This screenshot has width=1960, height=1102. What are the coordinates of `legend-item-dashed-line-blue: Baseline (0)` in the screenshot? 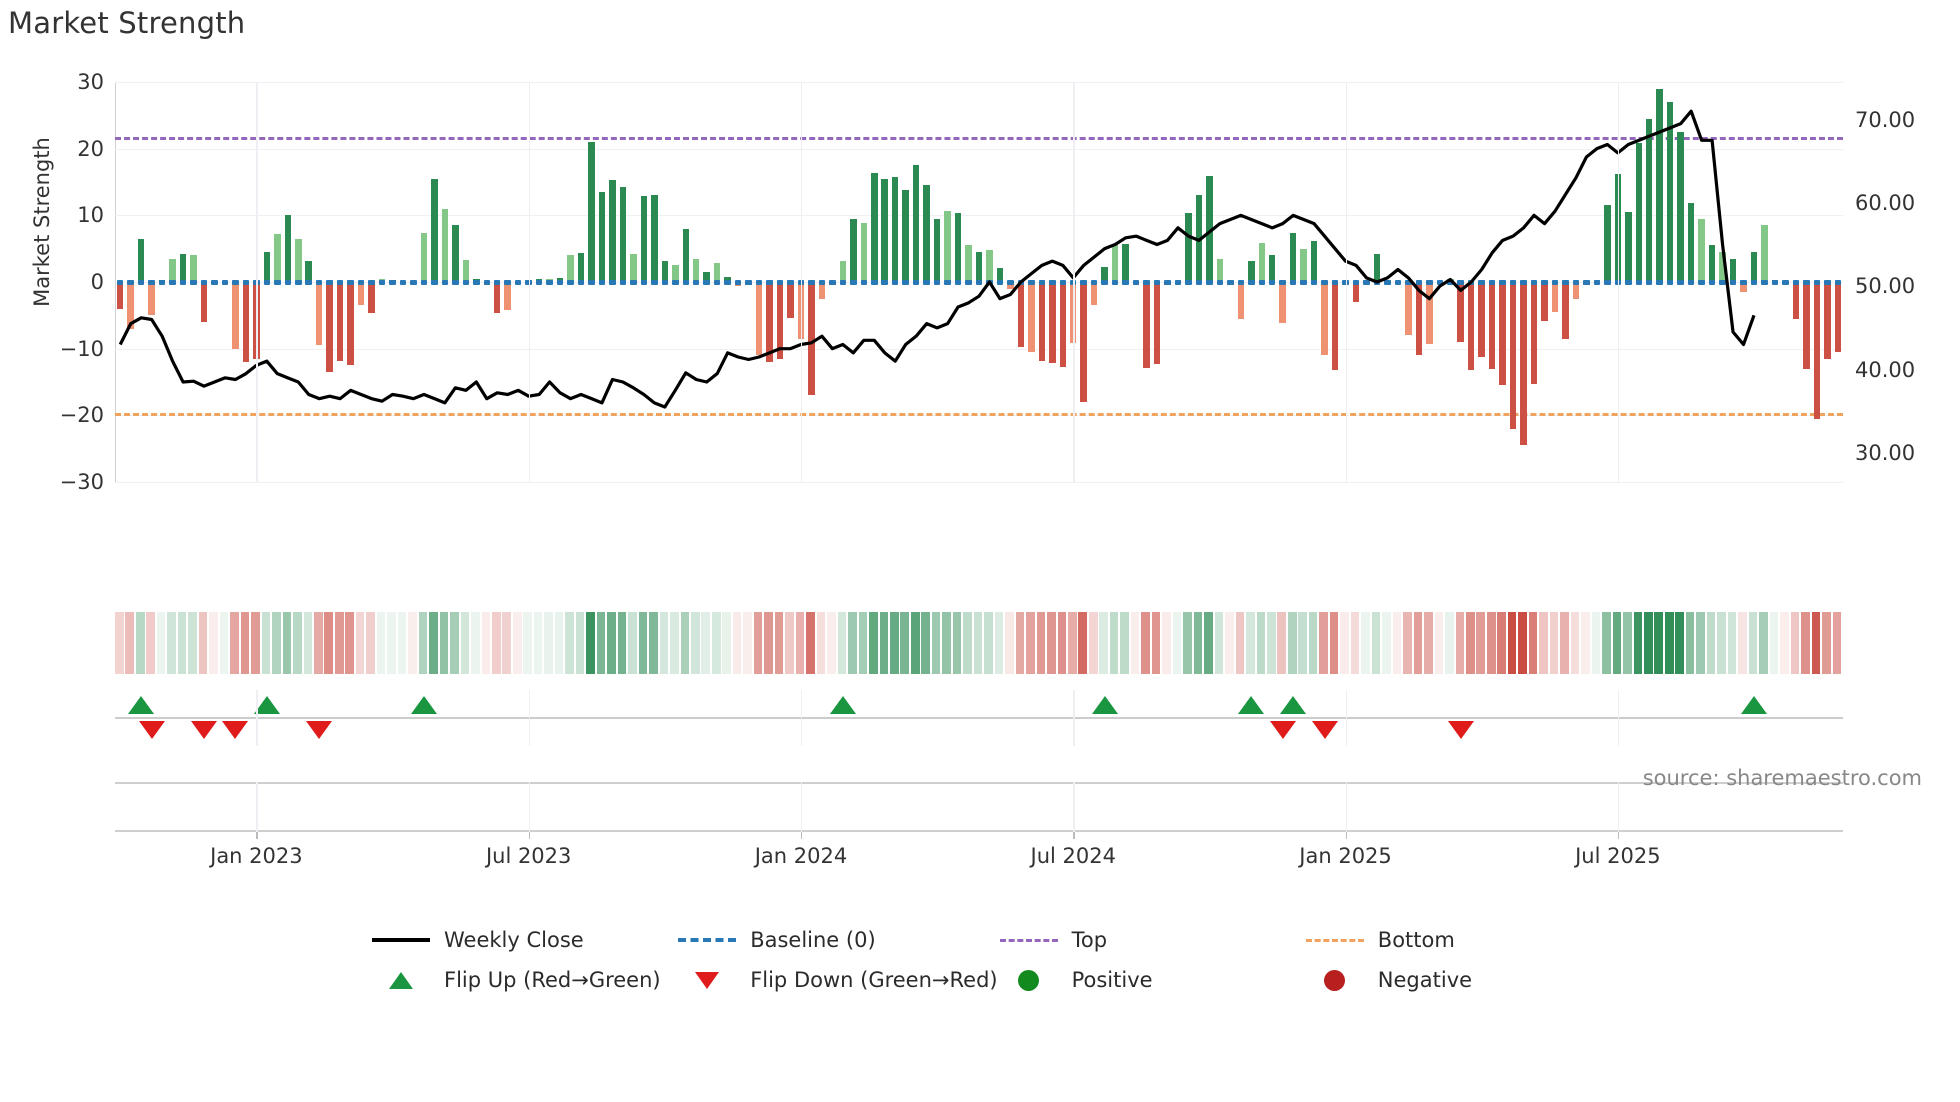 It's located at (836, 940).